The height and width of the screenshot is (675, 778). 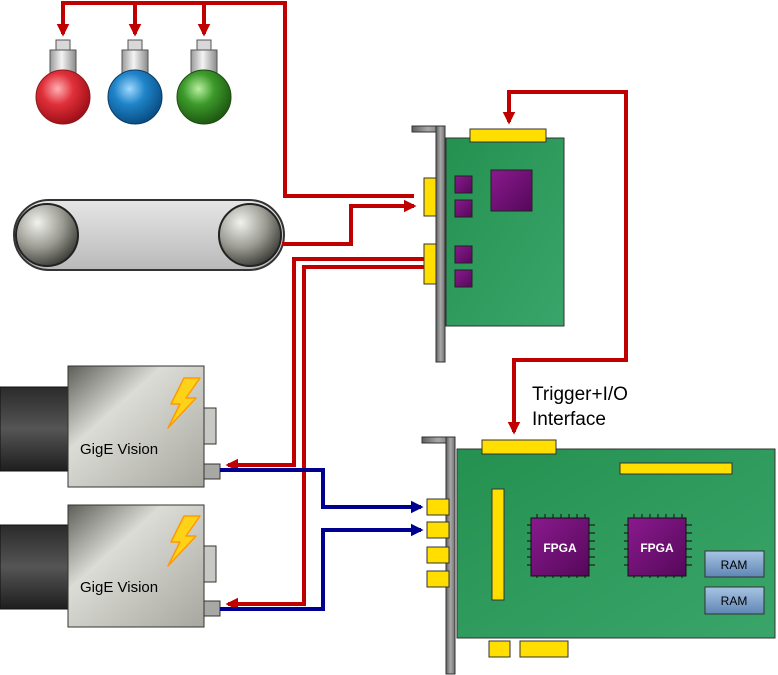 What do you see at coordinates (519, 447) in the screenshot?
I see `trigger-io-header` at bounding box center [519, 447].